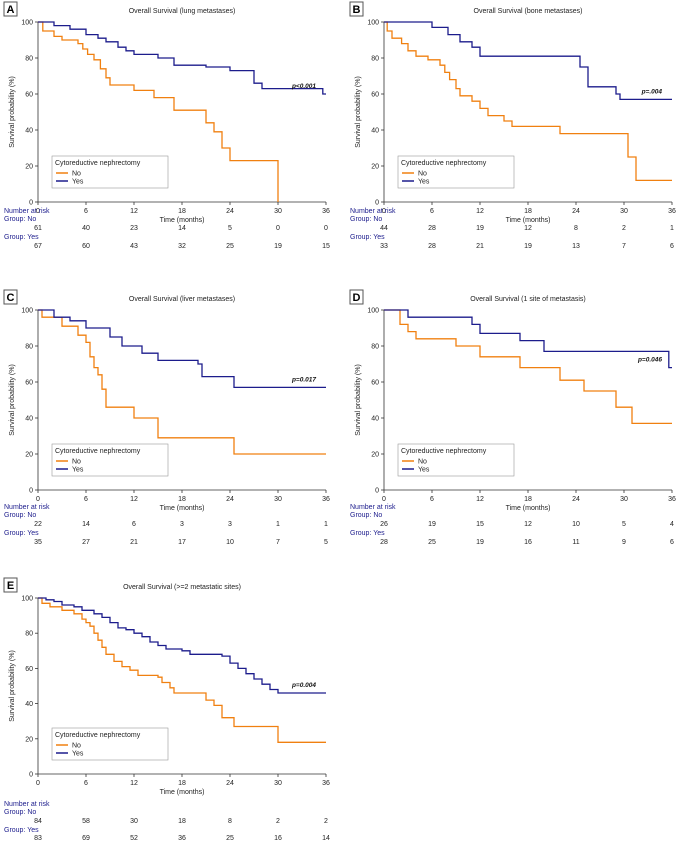 This screenshot has width=676, height=842. I want to click on risk-value-yes: 16, so click(528, 542).